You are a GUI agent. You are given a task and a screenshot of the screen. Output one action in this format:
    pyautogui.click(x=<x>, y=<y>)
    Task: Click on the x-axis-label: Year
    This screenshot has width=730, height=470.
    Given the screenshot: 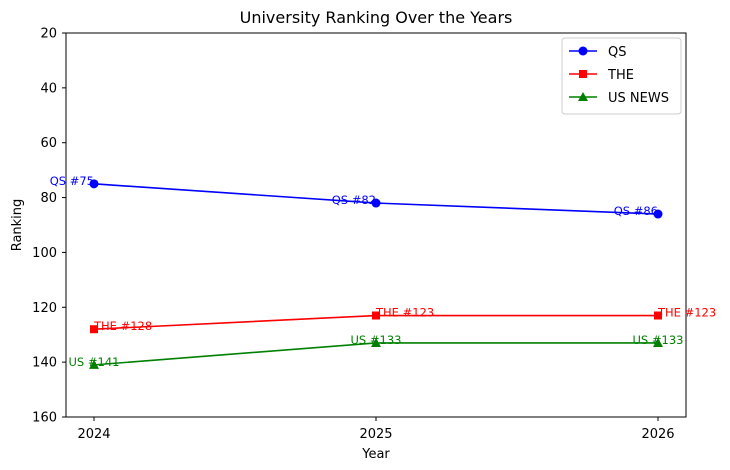 What is the action you would take?
    pyautogui.click(x=375, y=454)
    